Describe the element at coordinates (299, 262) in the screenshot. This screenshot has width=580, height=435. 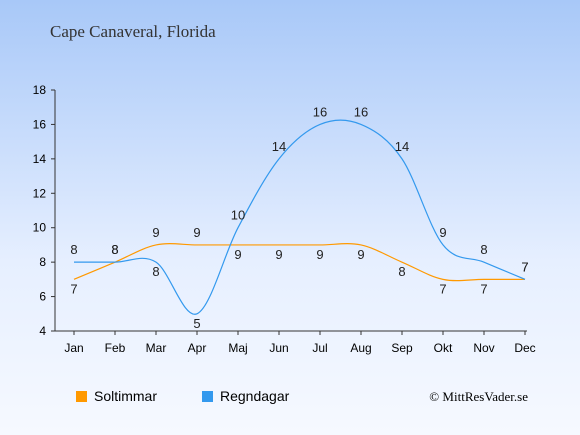
I see `series-line-soltimmar` at that location.